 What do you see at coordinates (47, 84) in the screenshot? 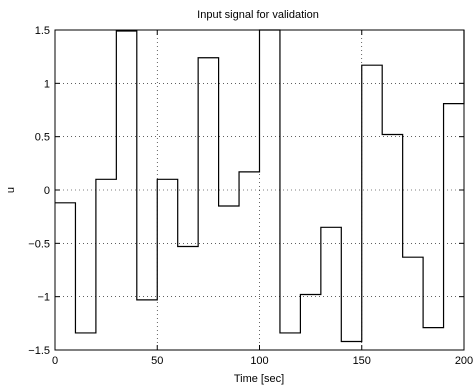
I see `y-tick-label: 1` at bounding box center [47, 84].